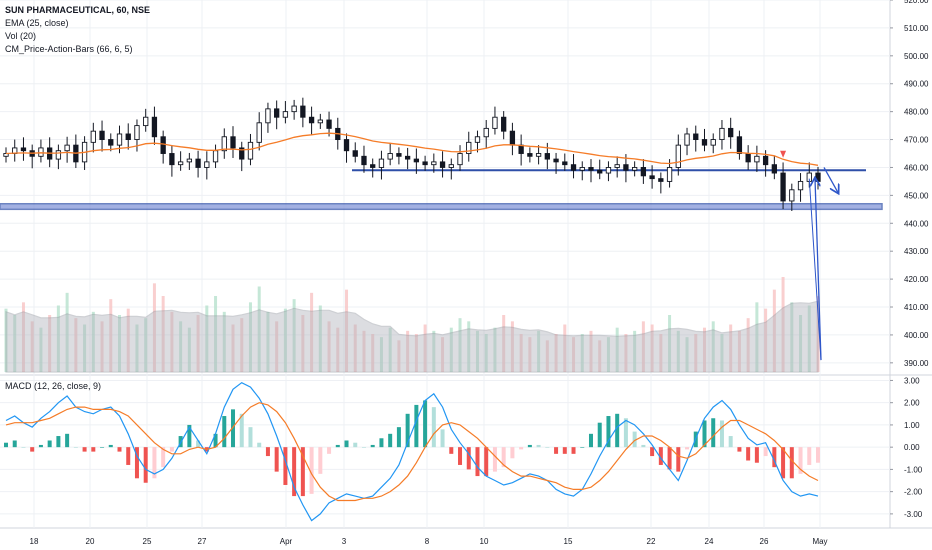 The height and width of the screenshot is (550, 932). What do you see at coordinates (37, 23) in the screenshot?
I see `indicator-ema: EMA (25, close)` at bounding box center [37, 23].